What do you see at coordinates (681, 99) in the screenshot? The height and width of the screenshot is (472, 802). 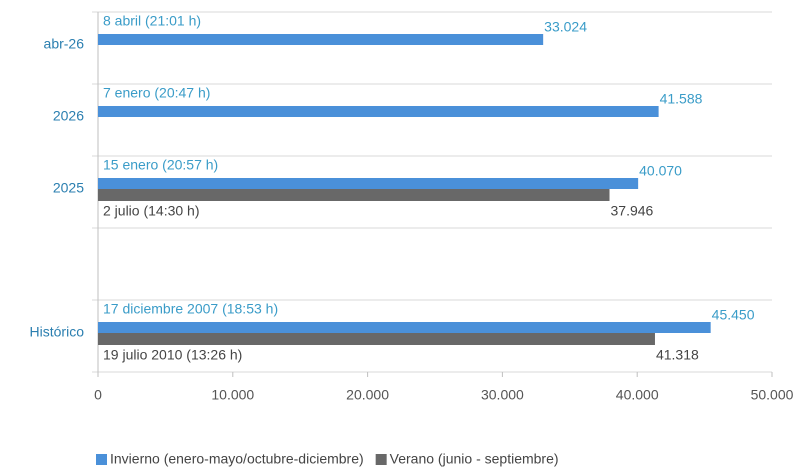 I see `value-label: 41.588` at bounding box center [681, 99].